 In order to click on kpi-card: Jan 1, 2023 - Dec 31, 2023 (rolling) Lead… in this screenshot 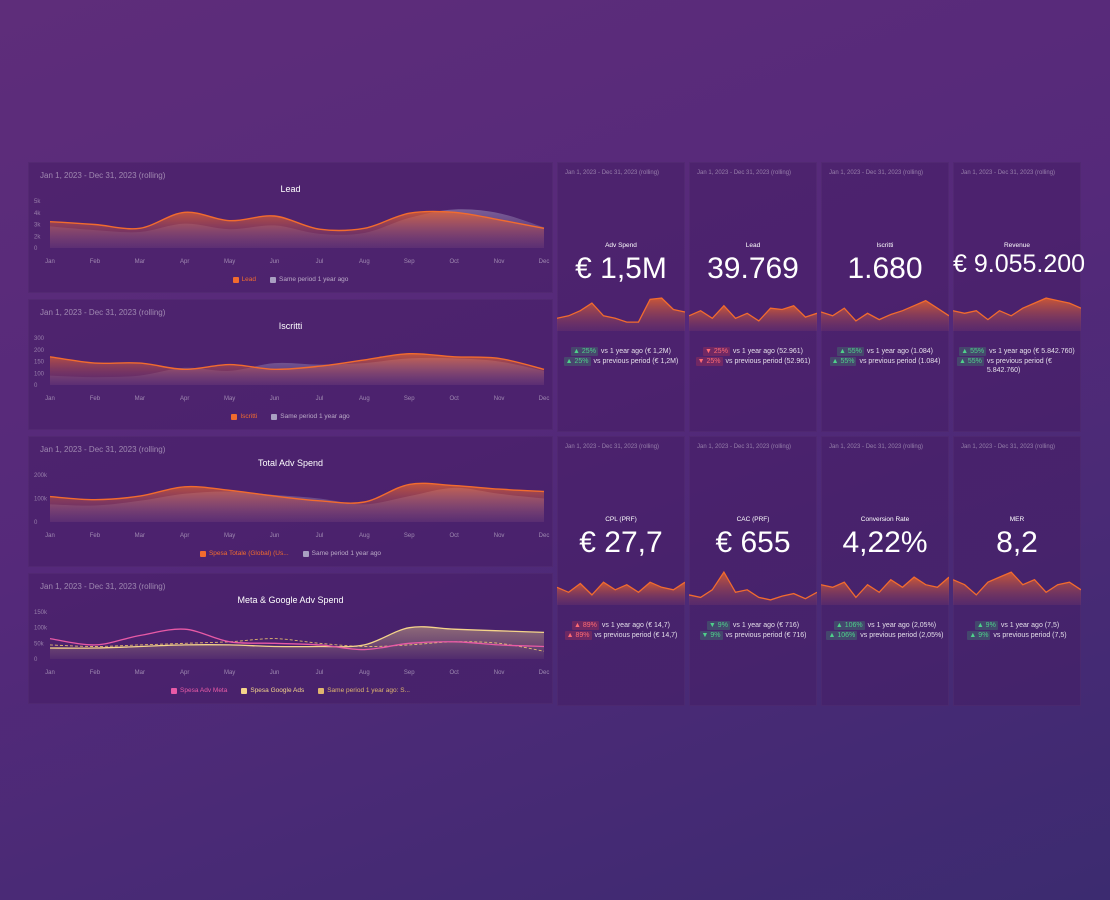, I will do `click(753, 297)`.